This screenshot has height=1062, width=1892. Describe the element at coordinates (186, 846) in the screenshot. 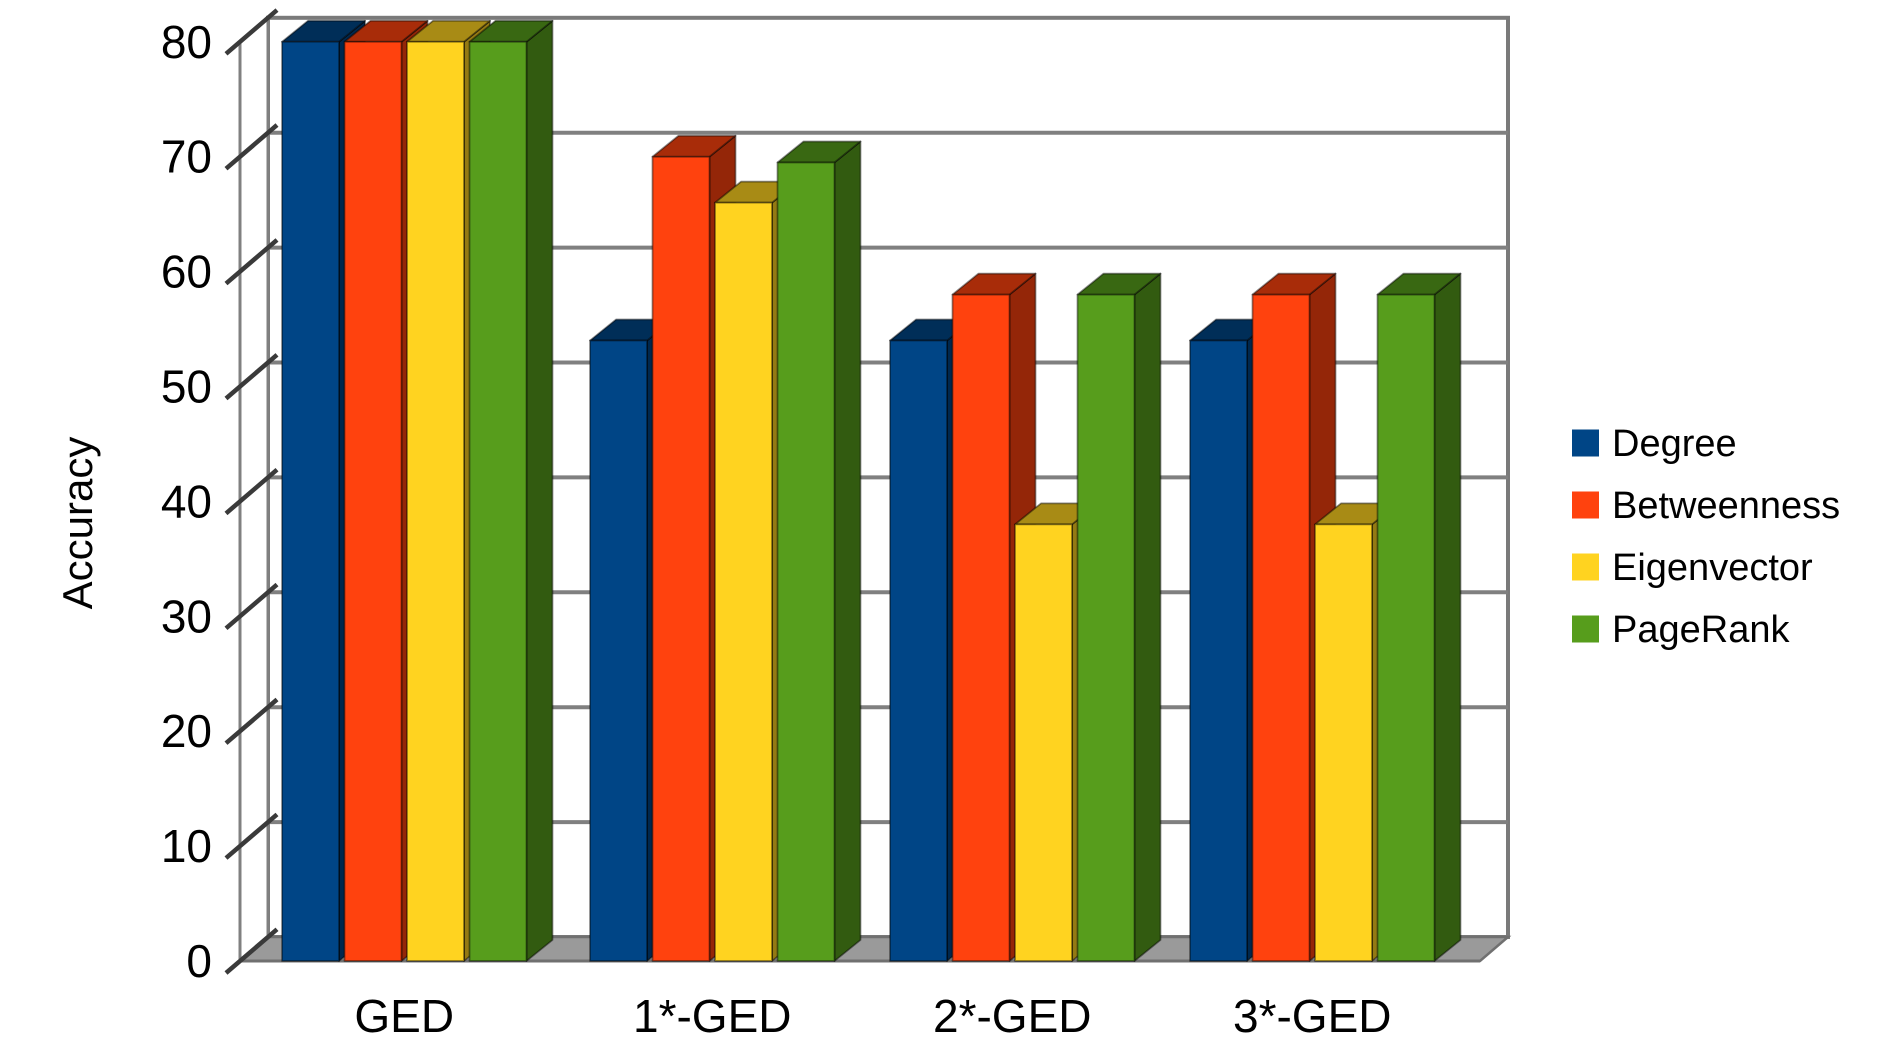

I see `y-tick-label-10: 10` at that location.